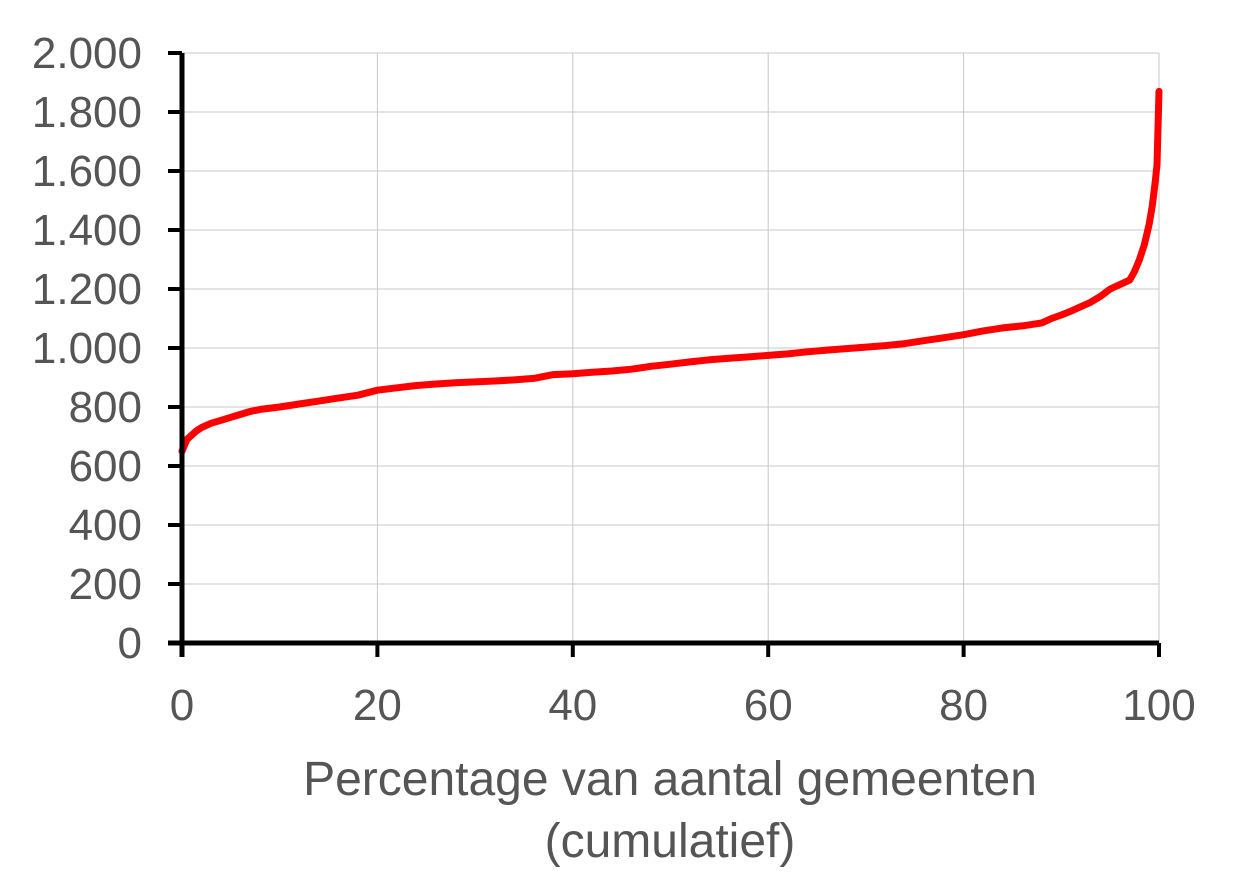 The width and height of the screenshot is (1251, 884). What do you see at coordinates (130, 643) in the screenshot?
I see `y-tick-label-0: 0` at bounding box center [130, 643].